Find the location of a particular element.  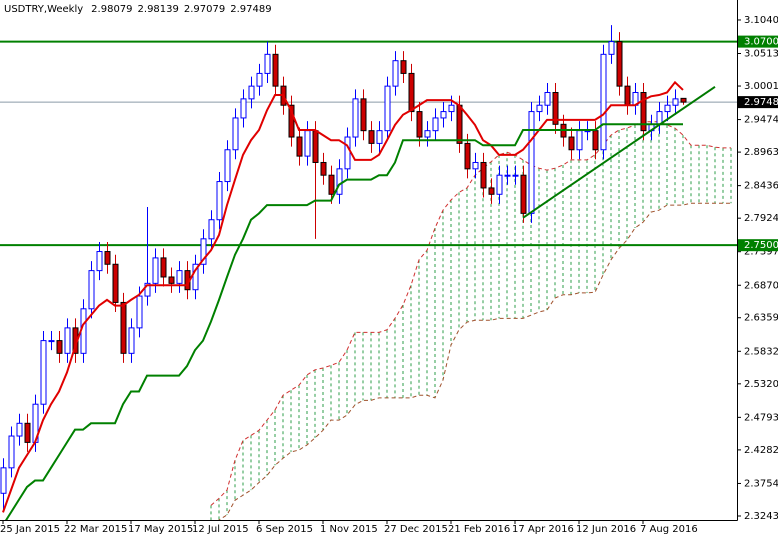

y-tick-label: 2.63595 is located at coordinates (761, 318).